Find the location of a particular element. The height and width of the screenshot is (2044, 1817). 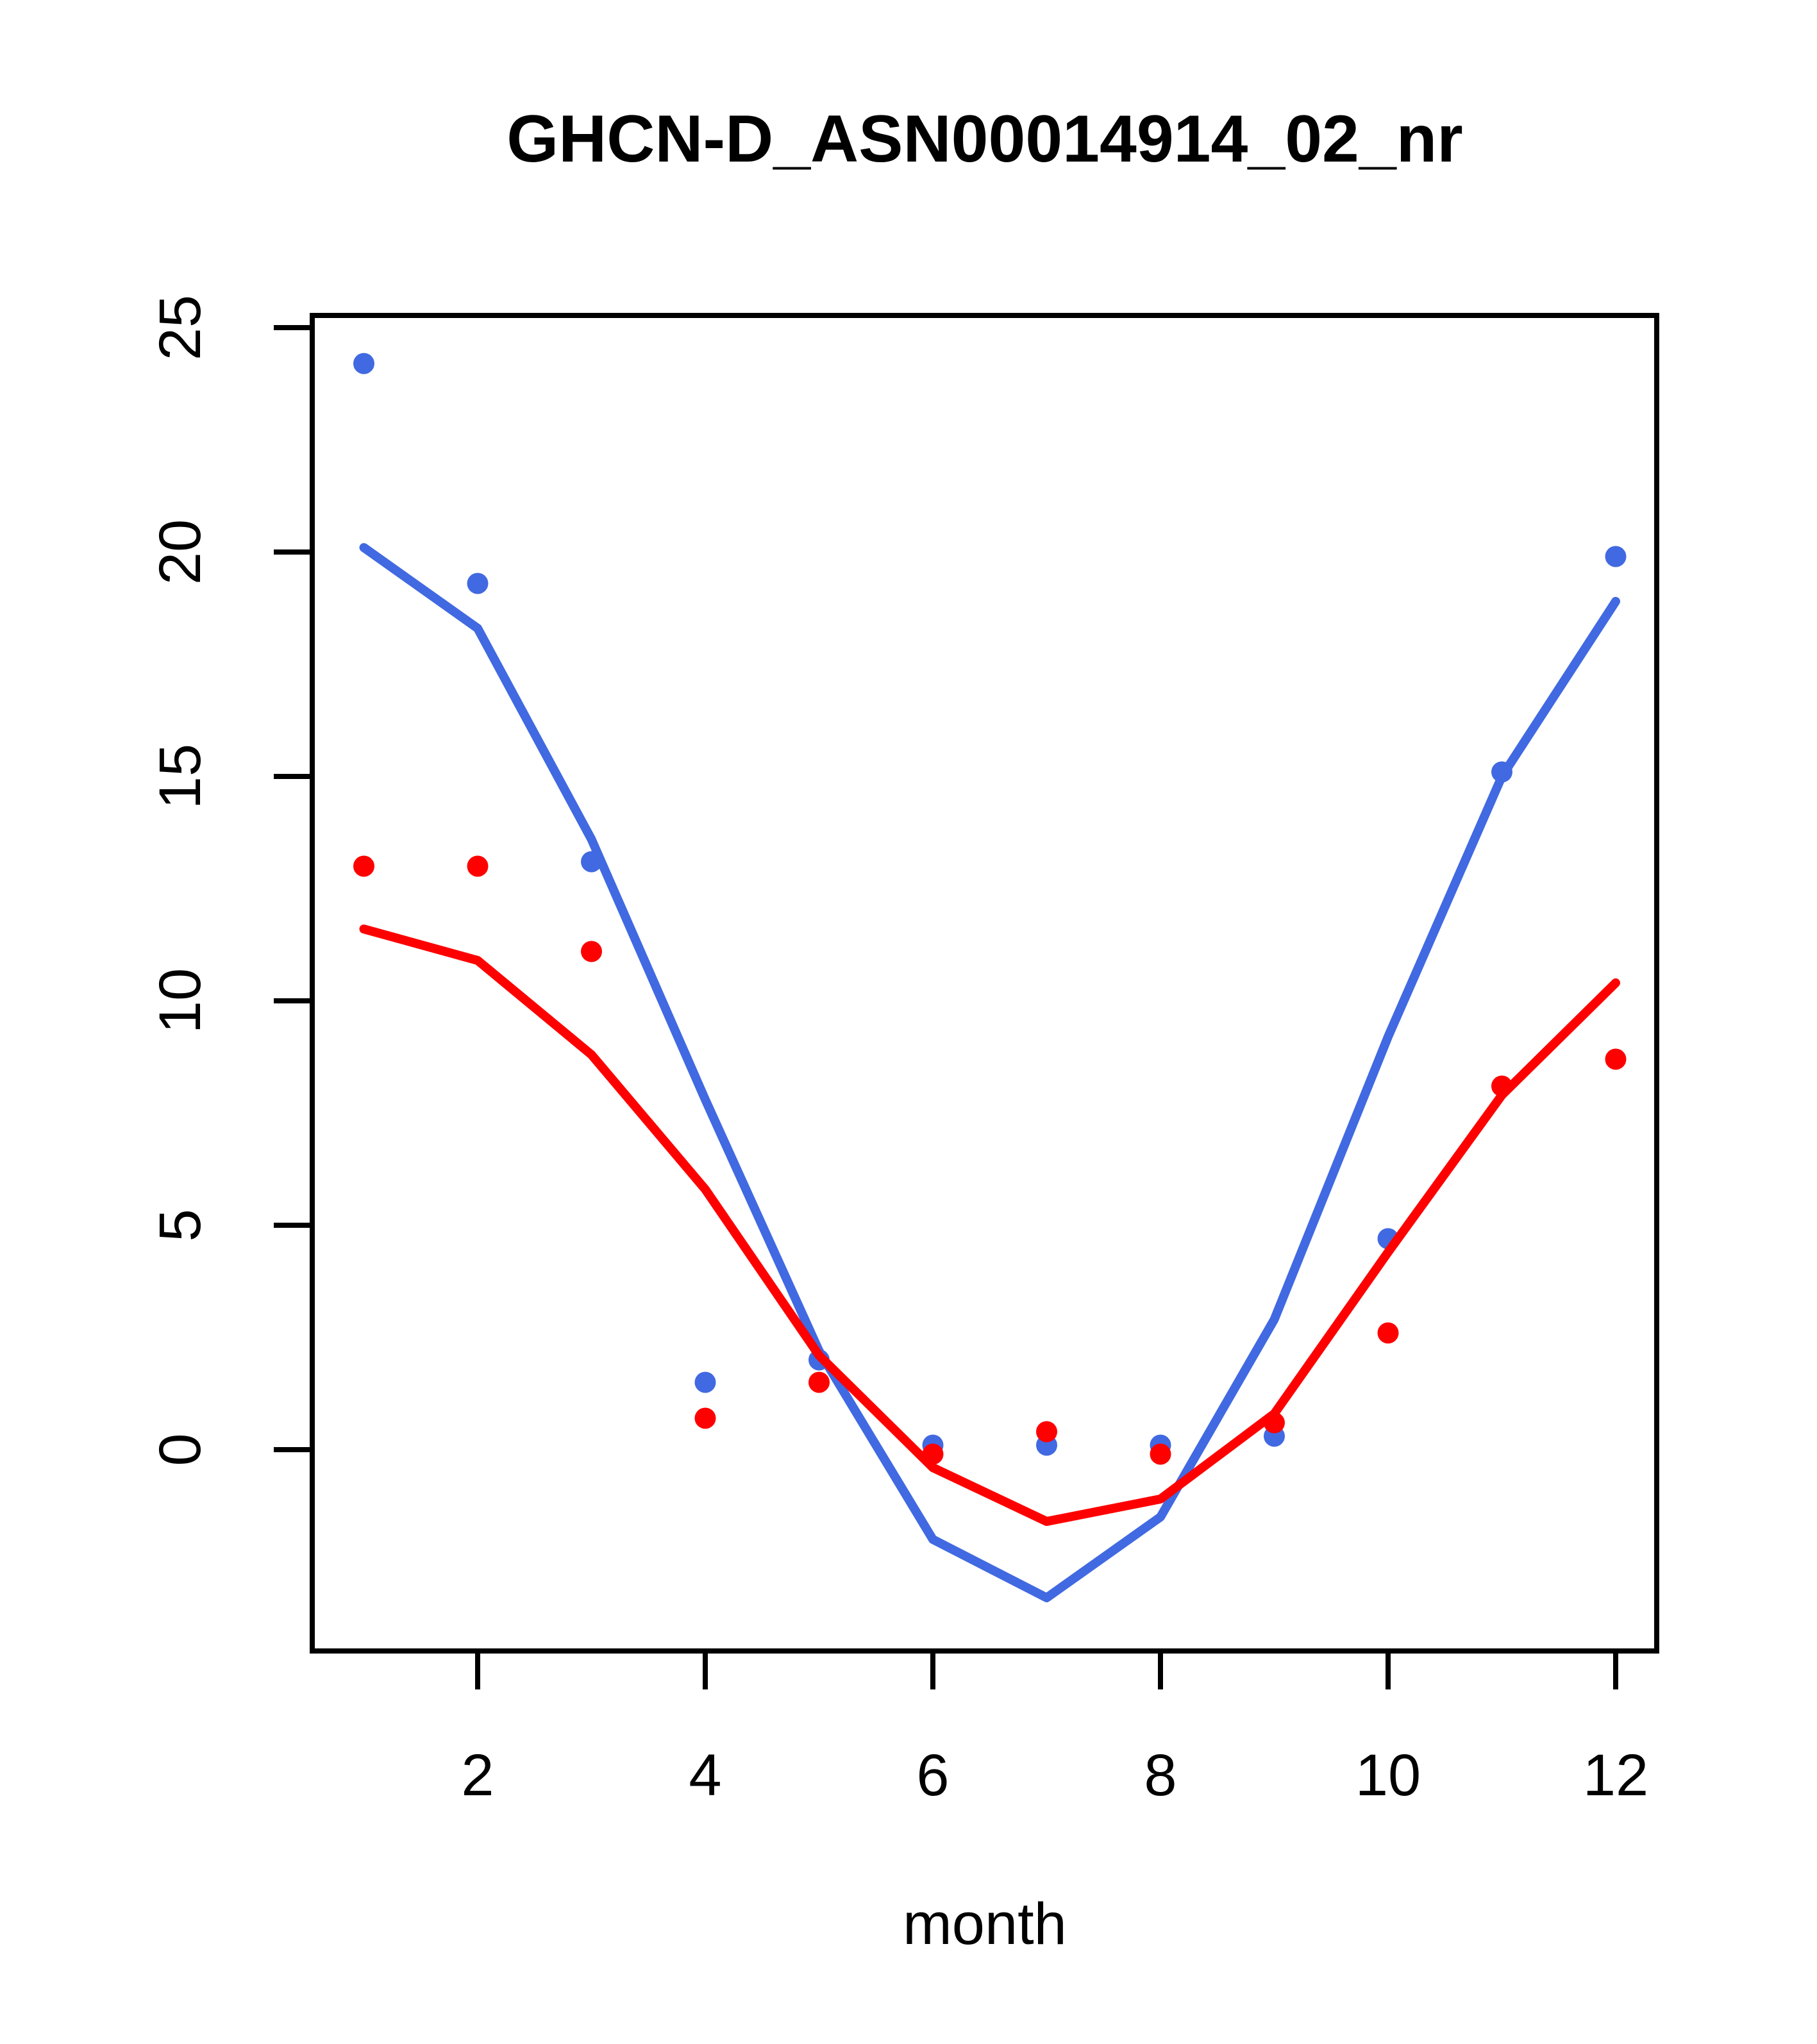

x-axis-ticks is located at coordinates (1046, 1670).